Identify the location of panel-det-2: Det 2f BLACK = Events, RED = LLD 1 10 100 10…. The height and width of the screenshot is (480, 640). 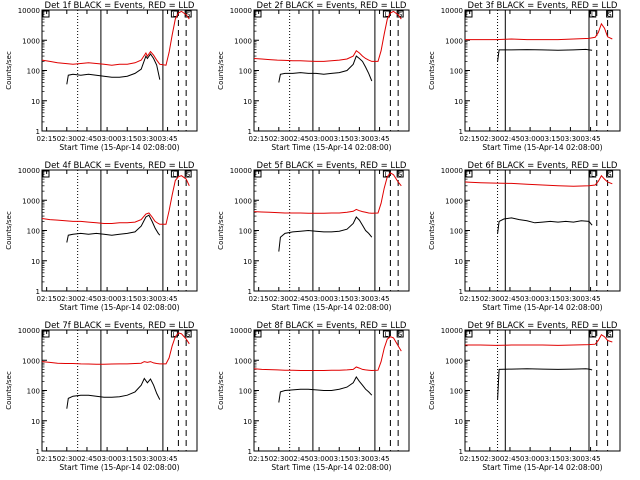
(313, 76).